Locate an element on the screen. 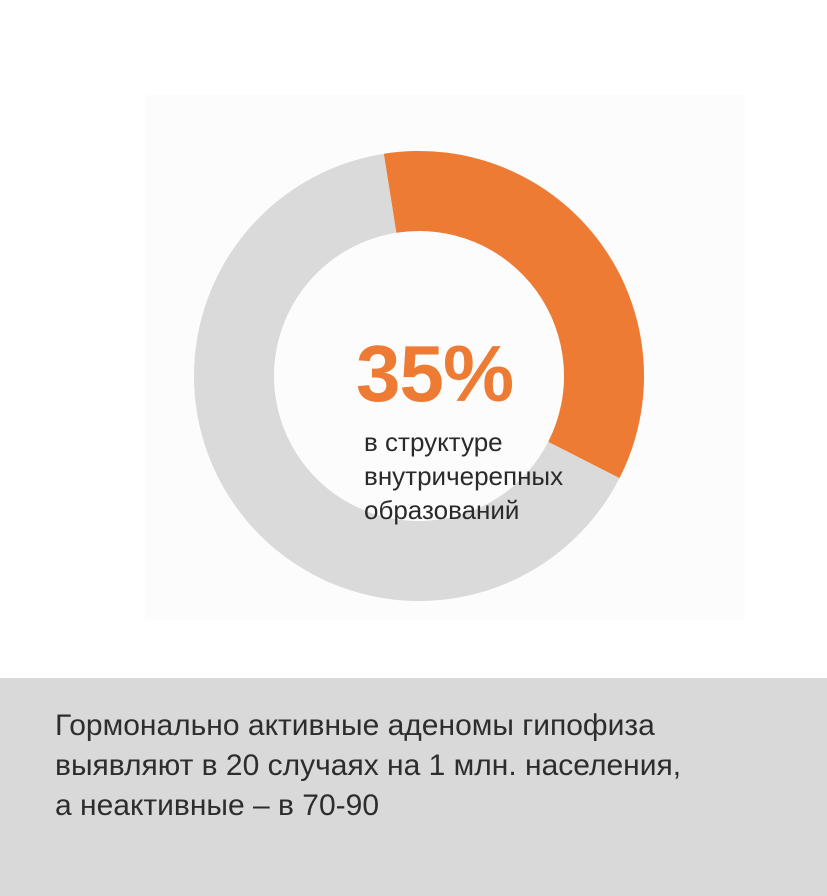 This screenshot has height=896, width=827. donut-center-caption: в структуре внутричерепных образований is located at coordinates (494, 476).